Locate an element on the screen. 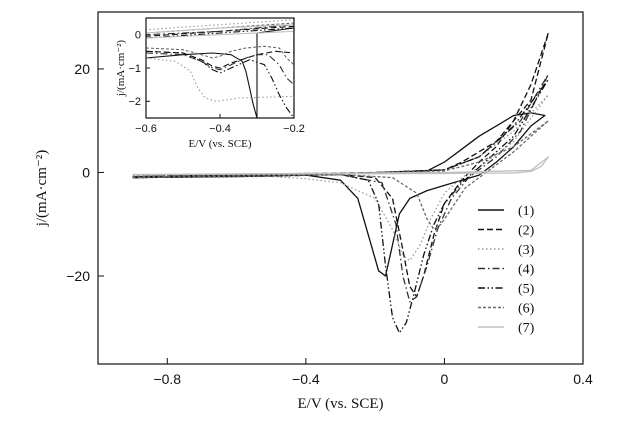 The width and height of the screenshot is (617, 432). main-x-tick-label: 0.4 is located at coordinates (583, 379).